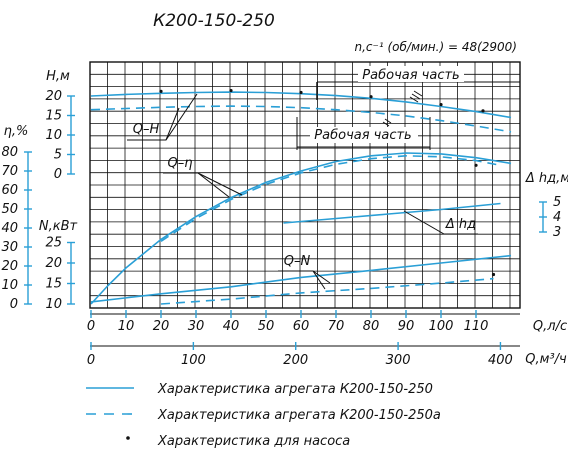 The width and height of the screenshot is (568, 460). Describe the element at coordinates (493, 274) in the screenshot. I see `pump-point-n` at that location.